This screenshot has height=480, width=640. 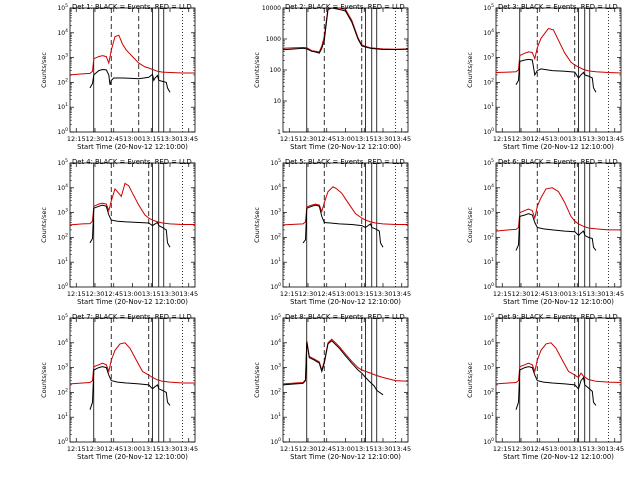 I want to click on x-axis-label: Start Time (20-Nov-12 12:10:00), so click(x=345, y=457).